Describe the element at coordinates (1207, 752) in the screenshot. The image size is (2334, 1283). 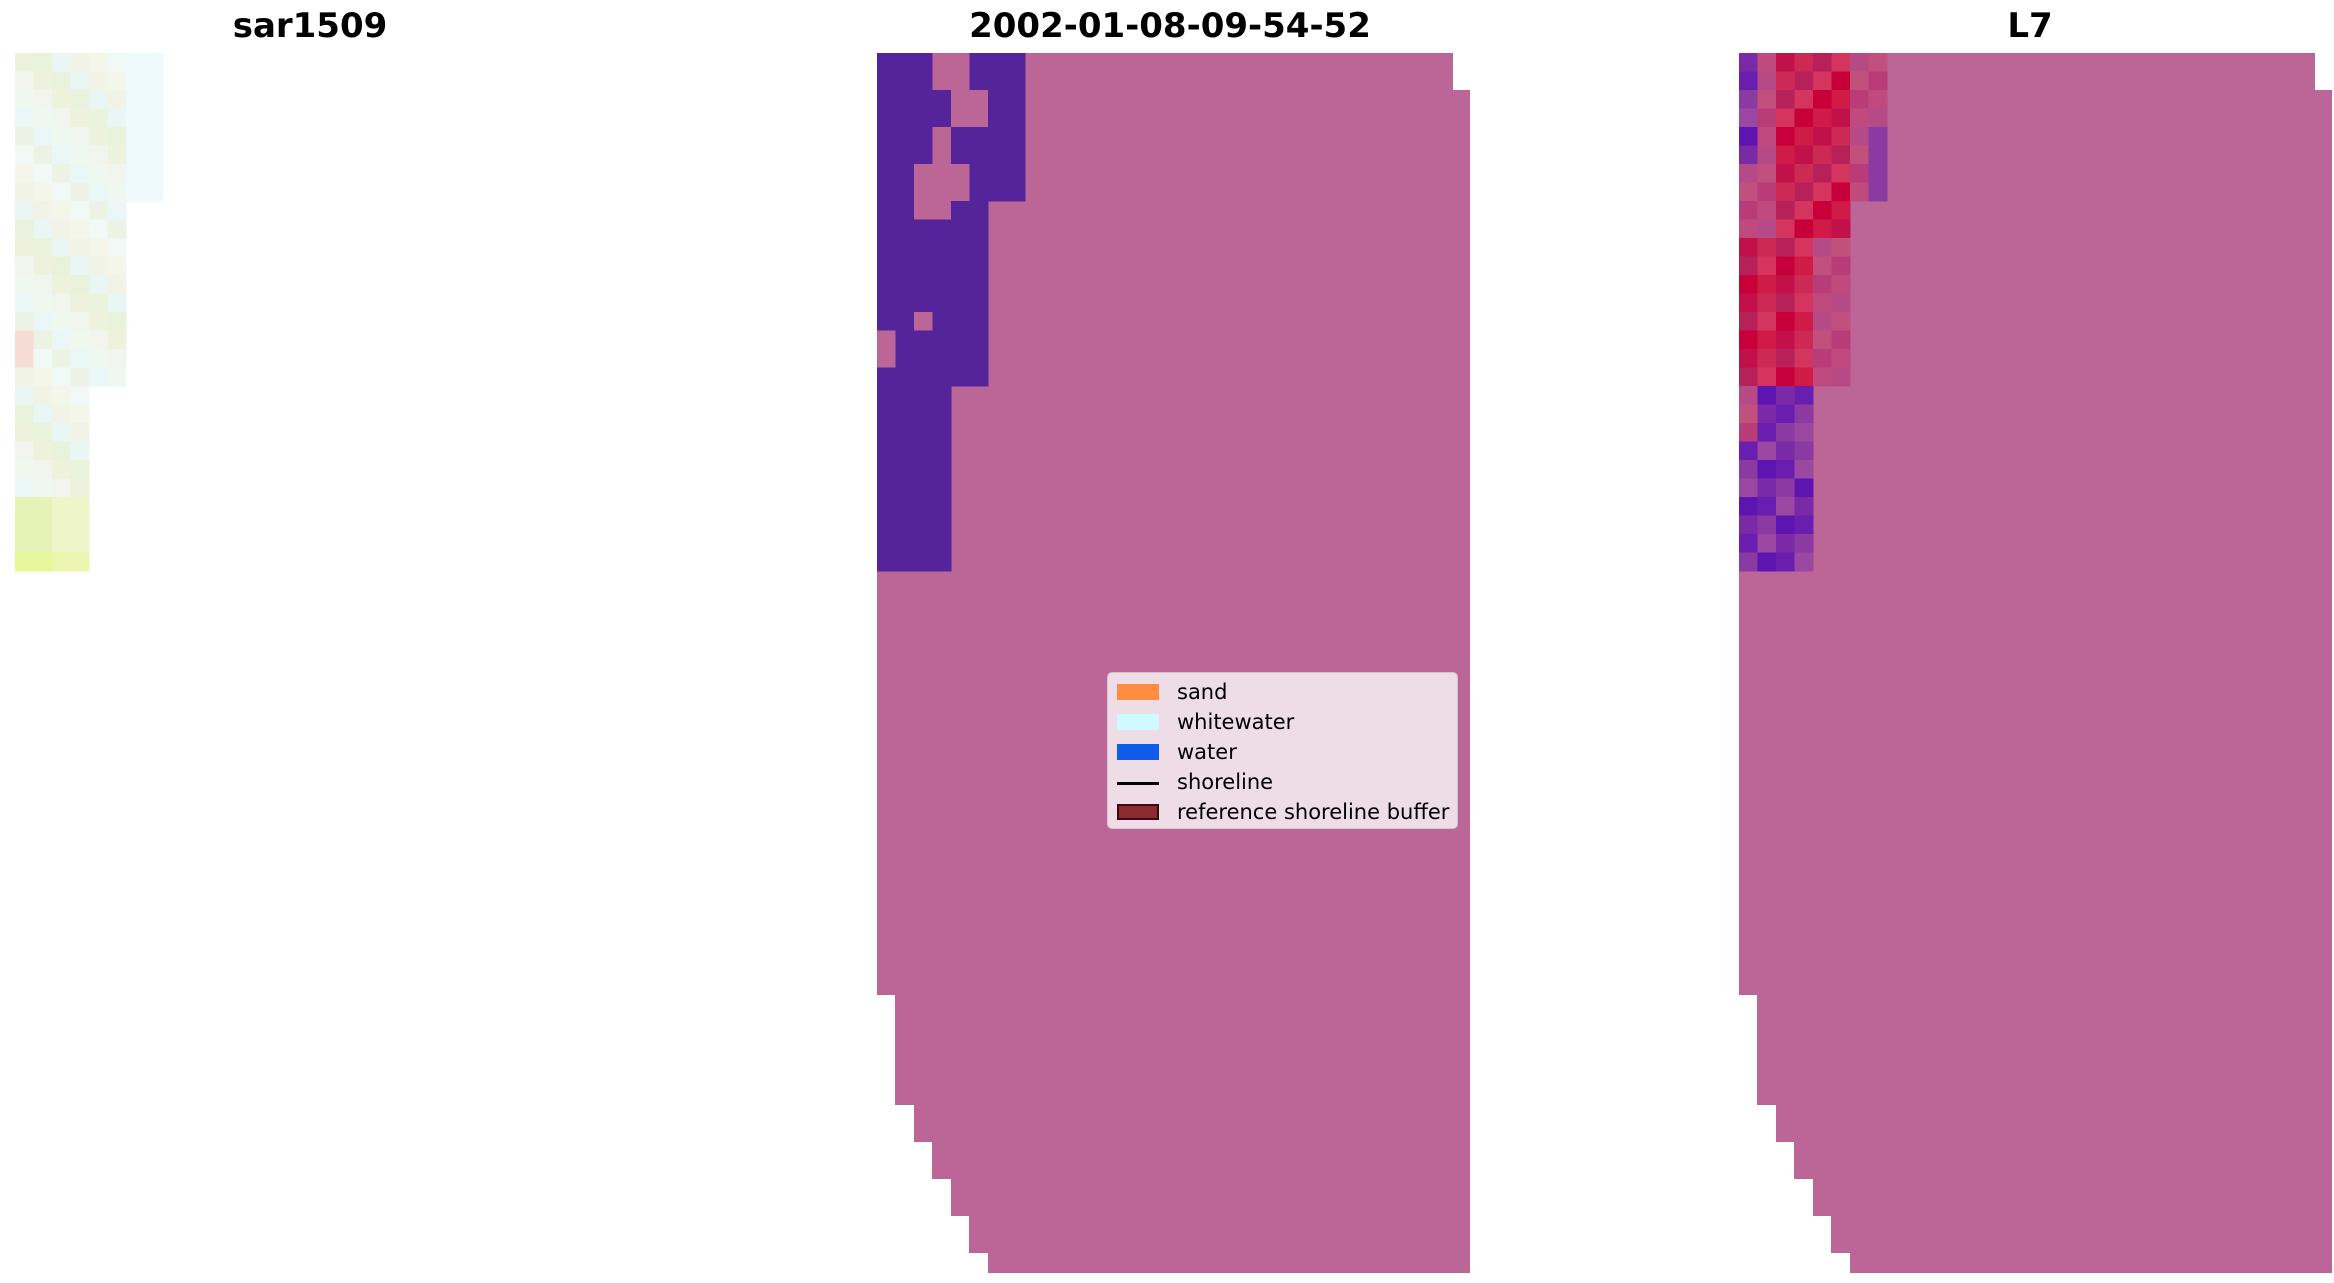
I see `legend-label-water: water` at that location.